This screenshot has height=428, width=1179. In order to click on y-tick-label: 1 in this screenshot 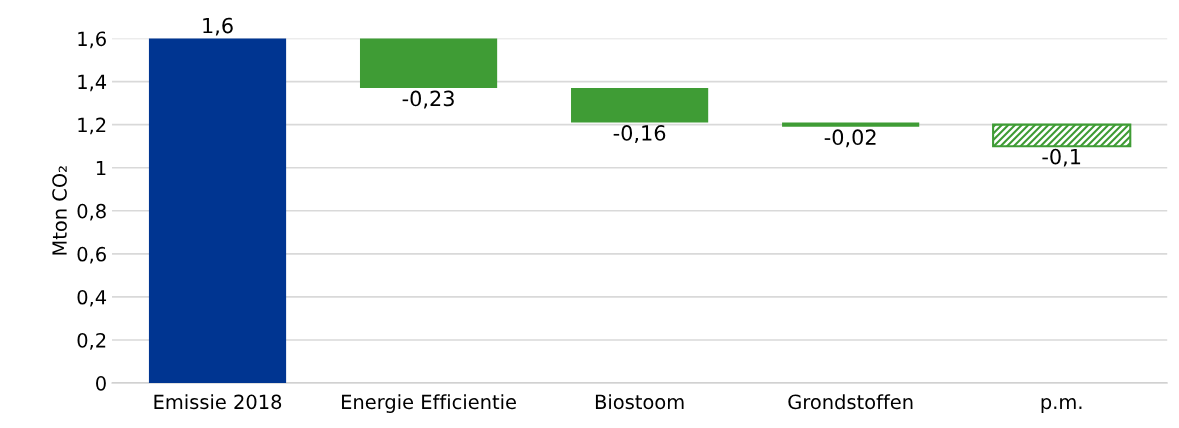, I will do `click(101, 168)`.